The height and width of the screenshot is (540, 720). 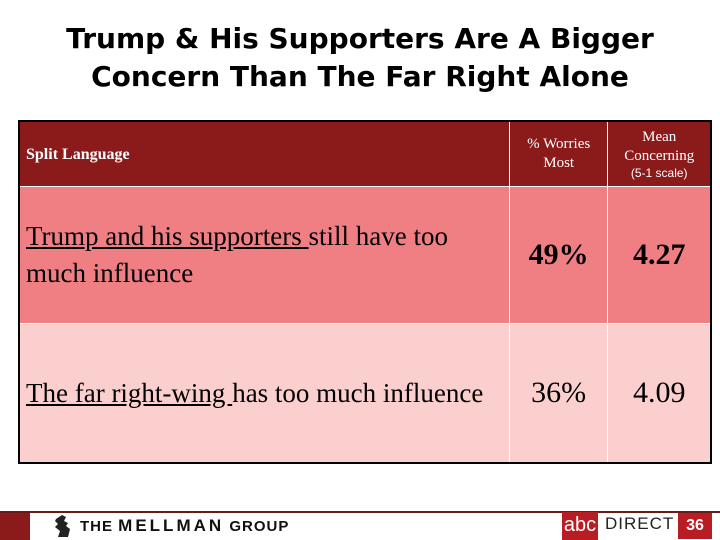 I want to click on row-mean-value: 4.09, so click(x=659, y=392).